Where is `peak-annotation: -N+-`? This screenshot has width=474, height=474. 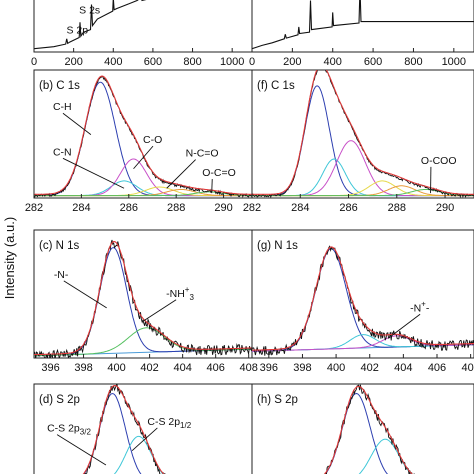 peak-annotation: -N+- is located at coordinates (420, 306).